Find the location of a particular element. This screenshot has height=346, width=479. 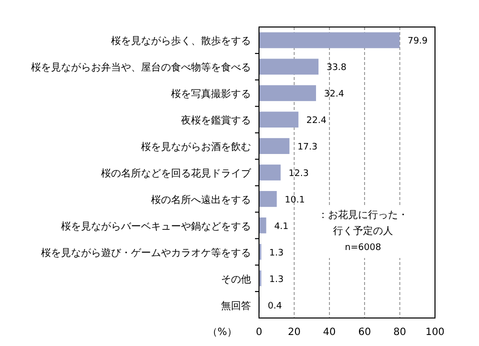

x-tick-label: 0 is located at coordinates (259, 332).